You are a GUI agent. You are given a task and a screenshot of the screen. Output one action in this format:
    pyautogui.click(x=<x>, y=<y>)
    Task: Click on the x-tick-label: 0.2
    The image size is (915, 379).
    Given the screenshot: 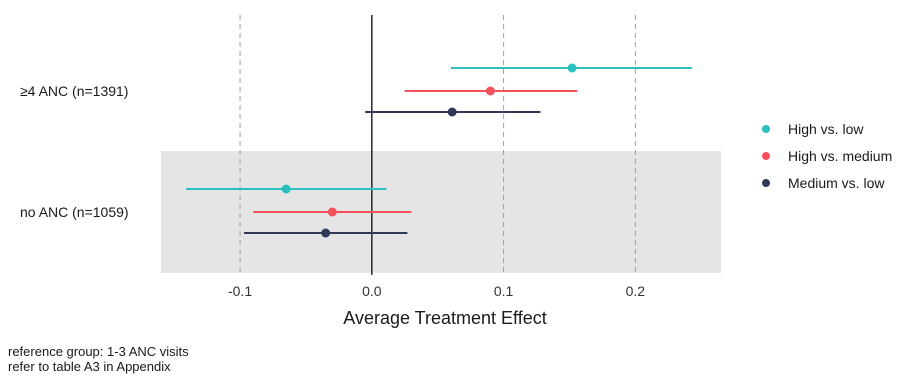 What is the action you would take?
    pyautogui.click(x=636, y=291)
    